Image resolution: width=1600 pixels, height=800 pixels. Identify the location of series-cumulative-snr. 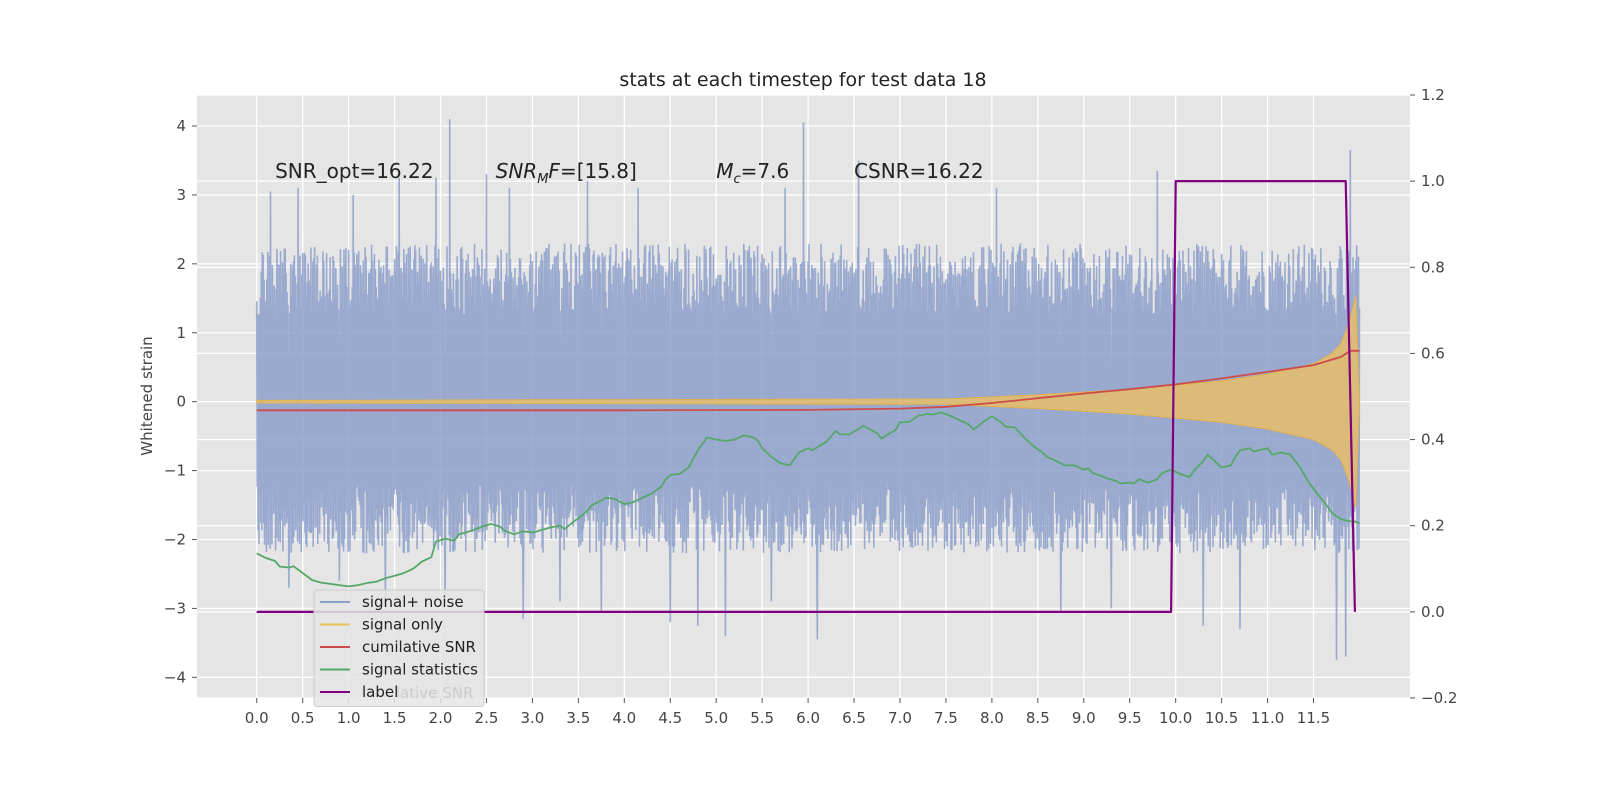
(808, 380).